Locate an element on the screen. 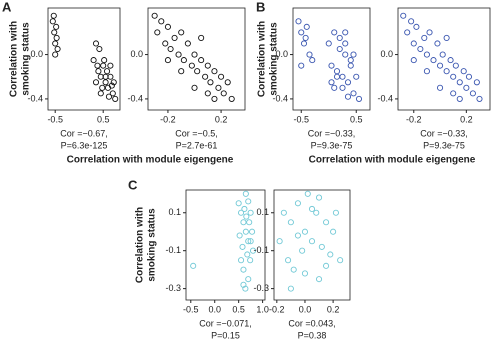  x-tick-label: -0.2 is located at coordinates (168, 119).